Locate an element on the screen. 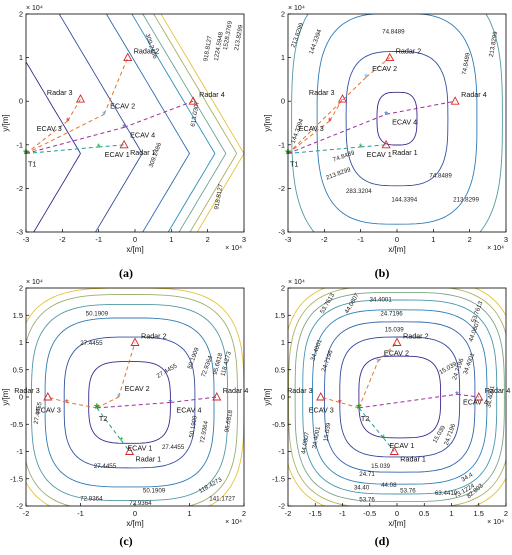  x-tick-label: -3 is located at coordinates (26, 239).